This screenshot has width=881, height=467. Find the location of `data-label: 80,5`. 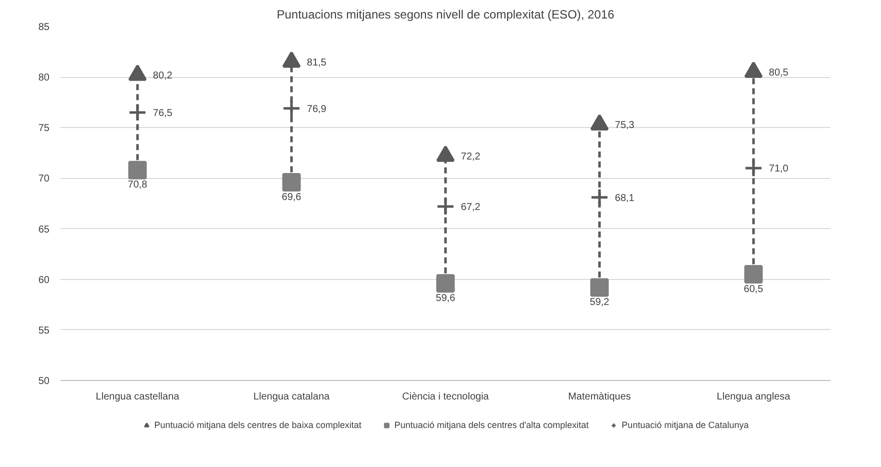

data-label: 80,5 is located at coordinates (778, 73).